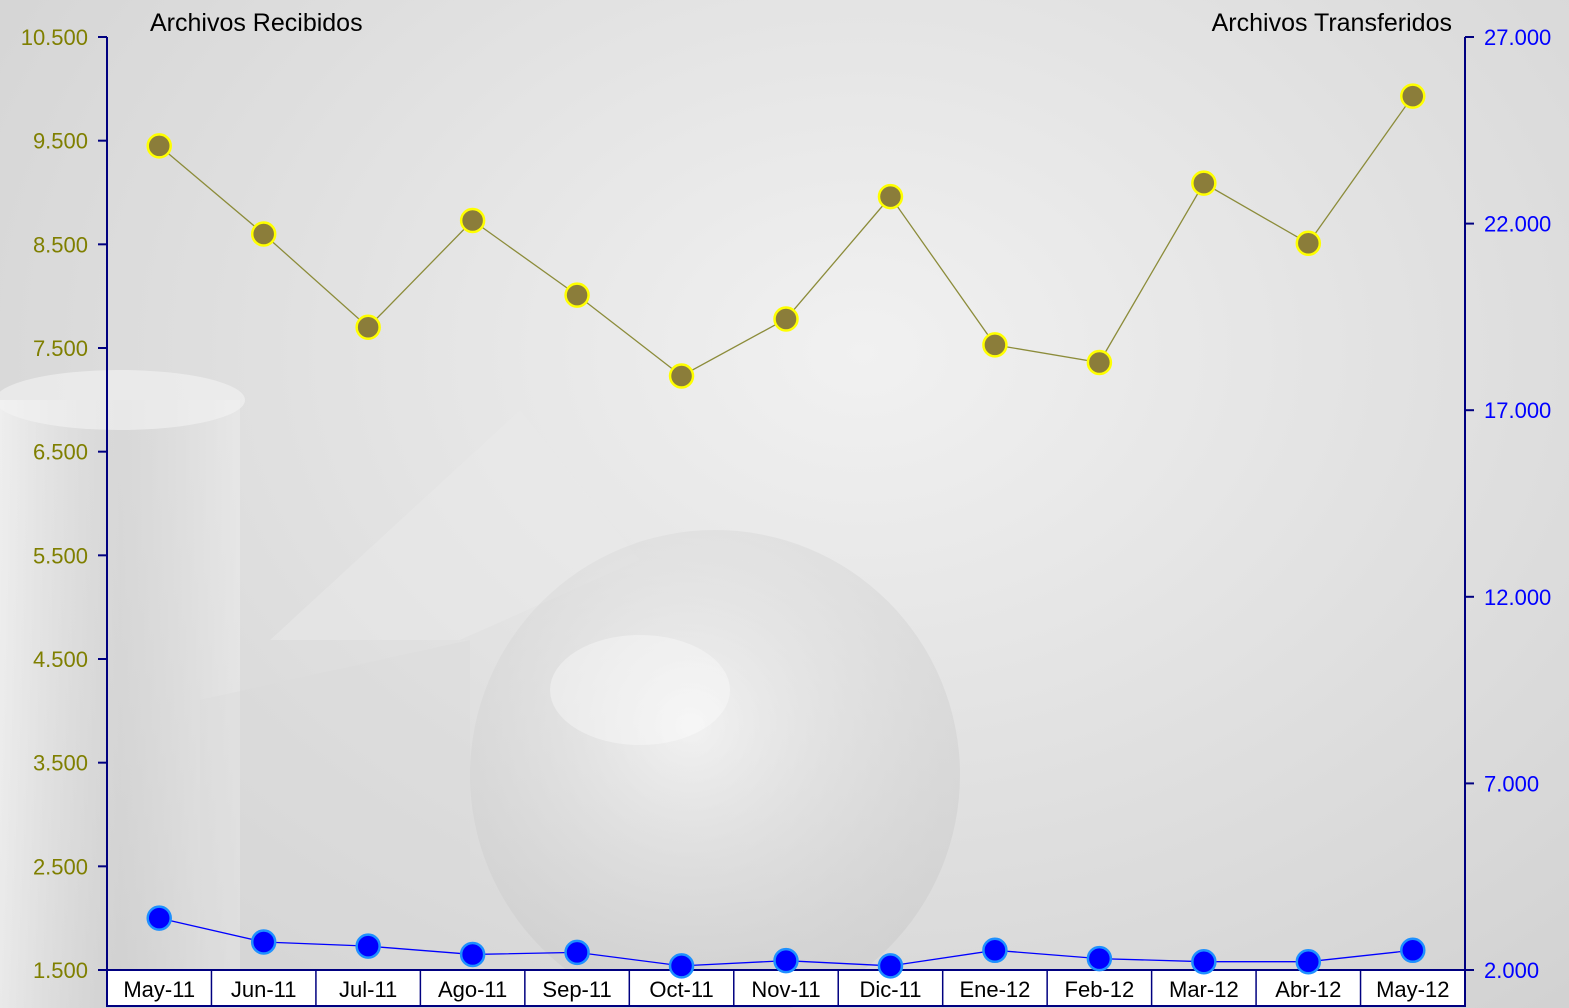  I want to click on left-tick-label: 4.500, so click(60, 659).